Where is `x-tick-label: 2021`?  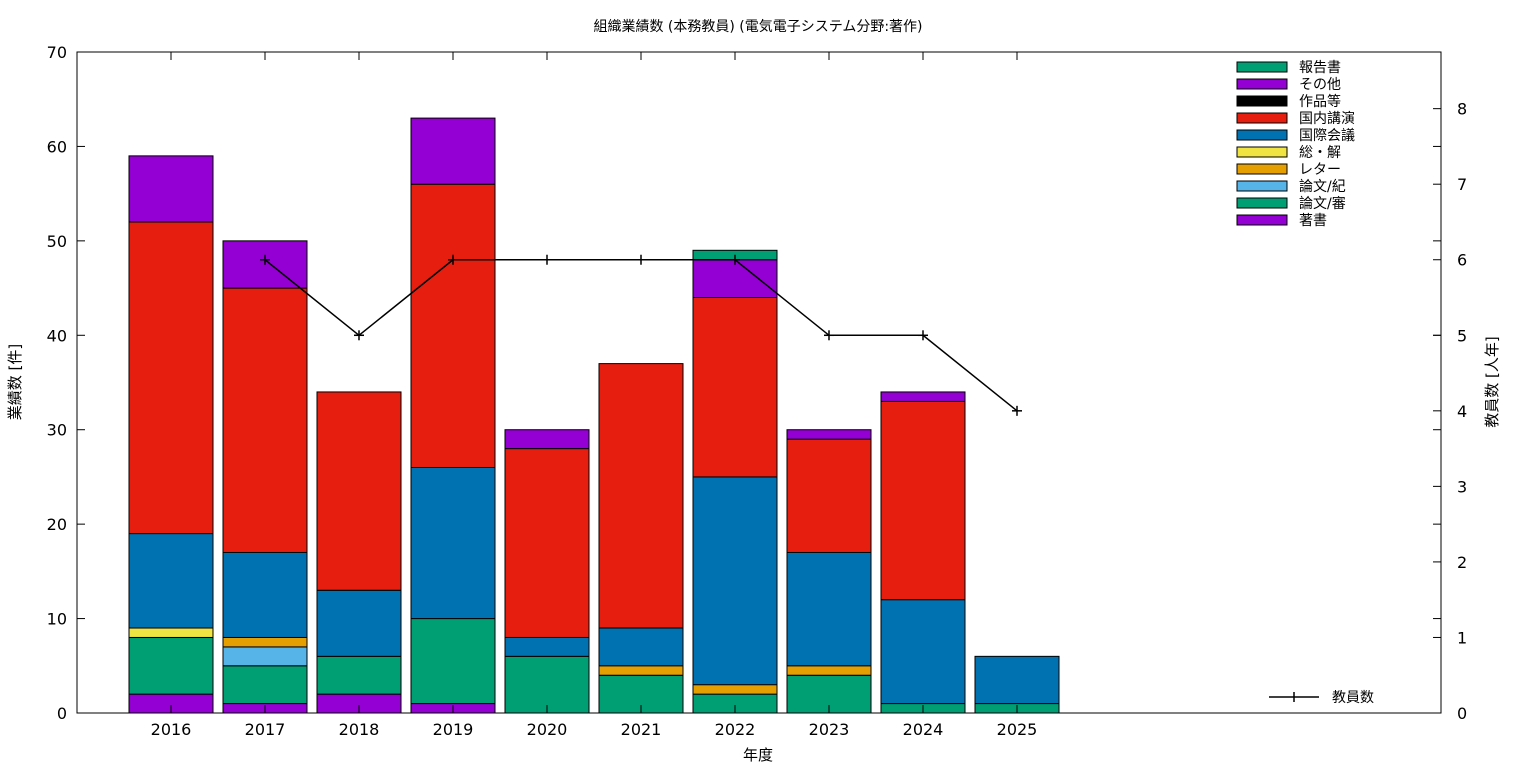
x-tick-label: 2021 is located at coordinates (641, 729).